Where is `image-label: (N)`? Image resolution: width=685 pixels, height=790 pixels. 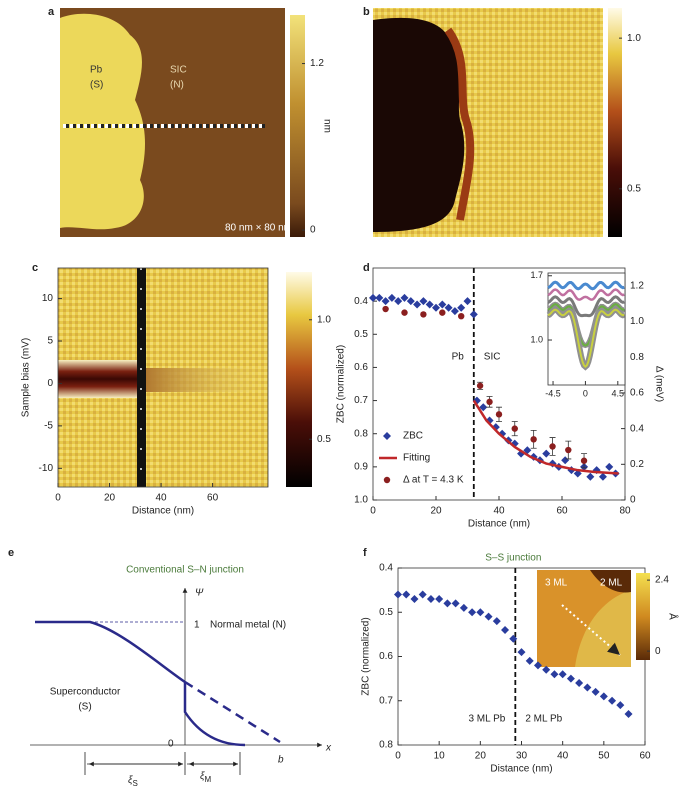 image-label: (N) is located at coordinates (177, 85).